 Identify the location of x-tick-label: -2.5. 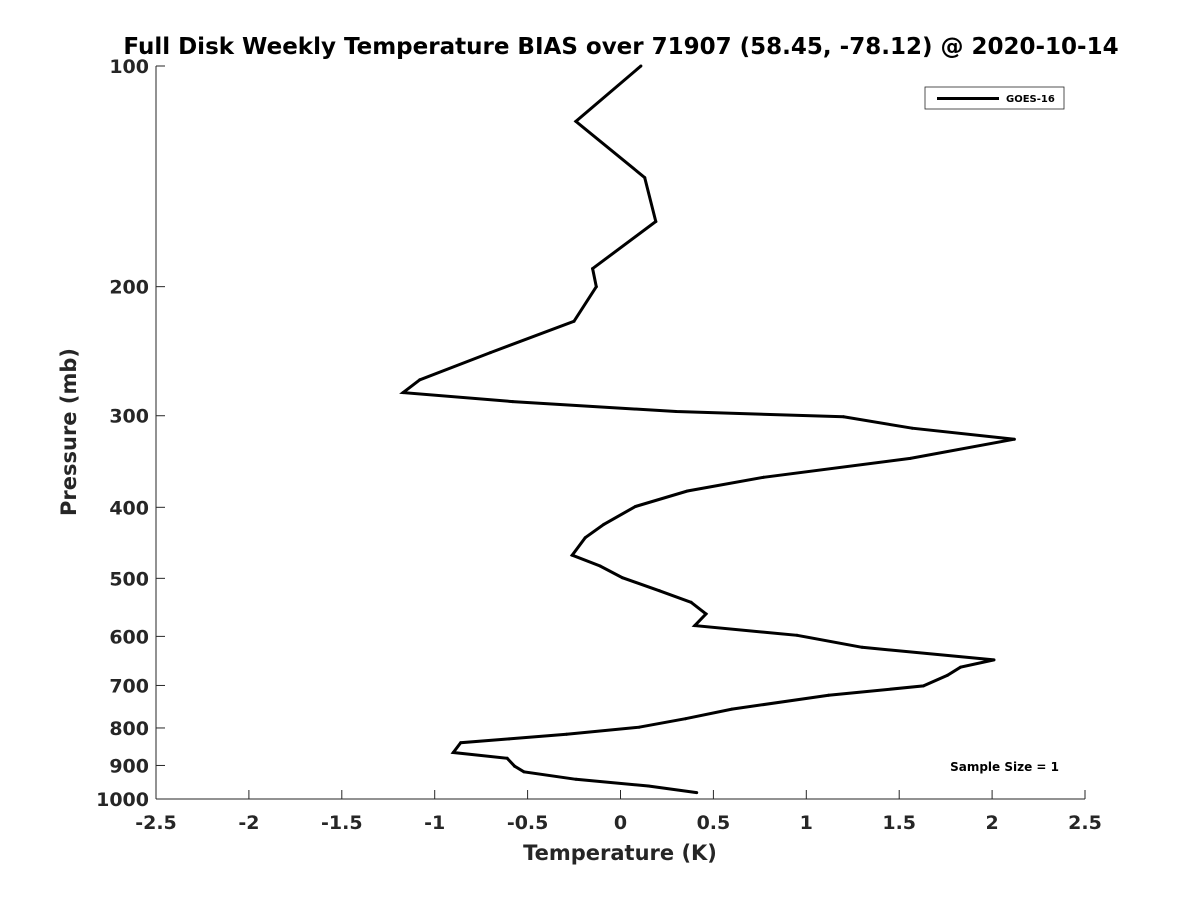
(156, 823).